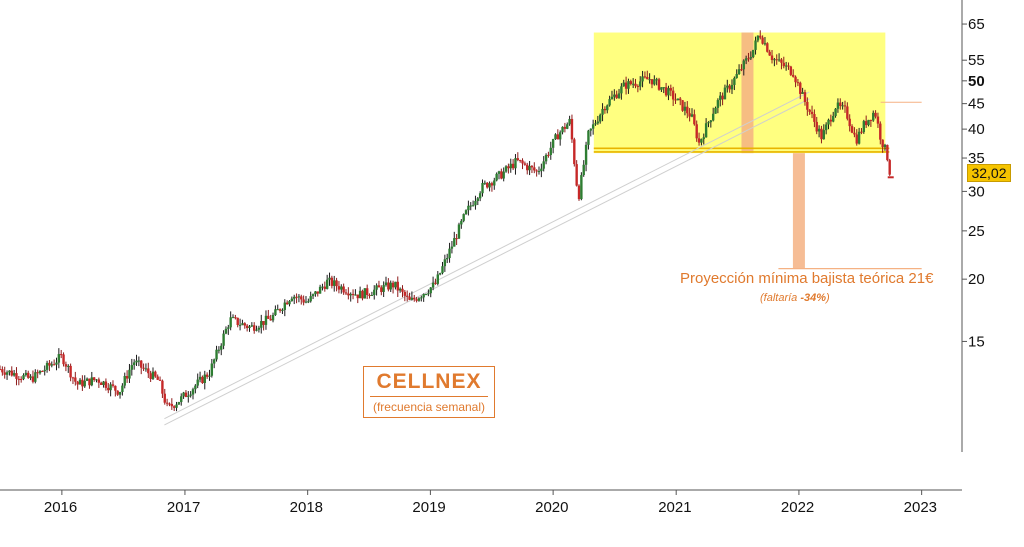  I want to click on x-tick-label-7: 2023, so click(920, 507).